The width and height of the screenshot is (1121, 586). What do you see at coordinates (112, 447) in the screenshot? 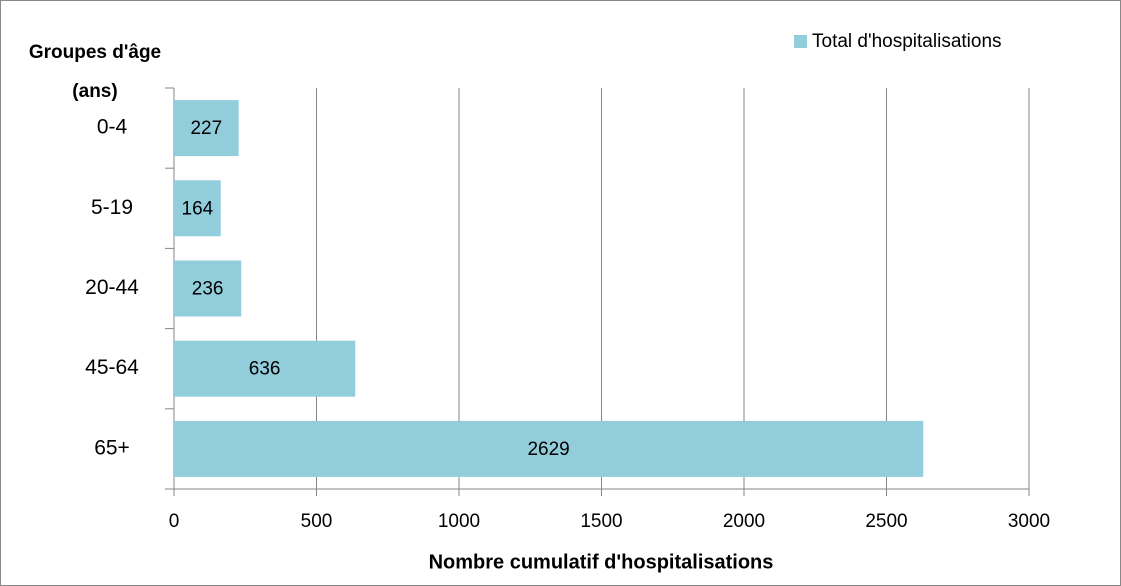
I see `y-tick-label: 65+` at bounding box center [112, 447].